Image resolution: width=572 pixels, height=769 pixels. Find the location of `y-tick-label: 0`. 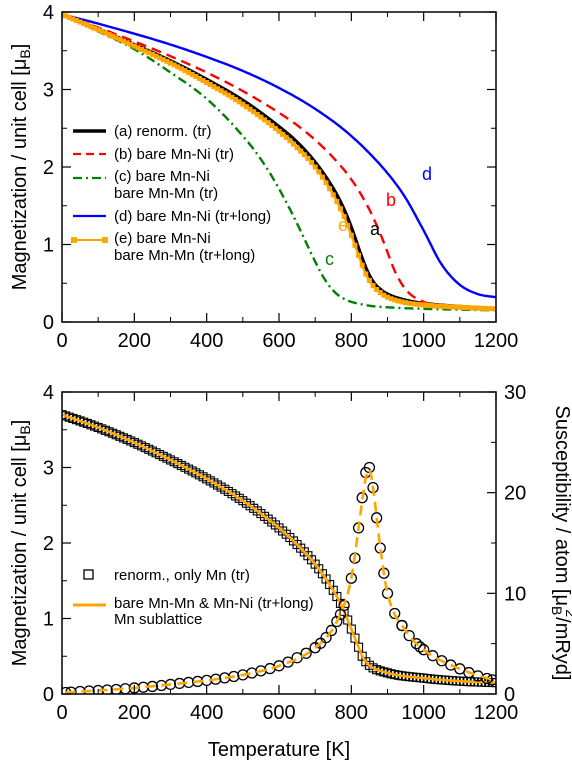

y-tick-label: 0 is located at coordinates (48, 695).